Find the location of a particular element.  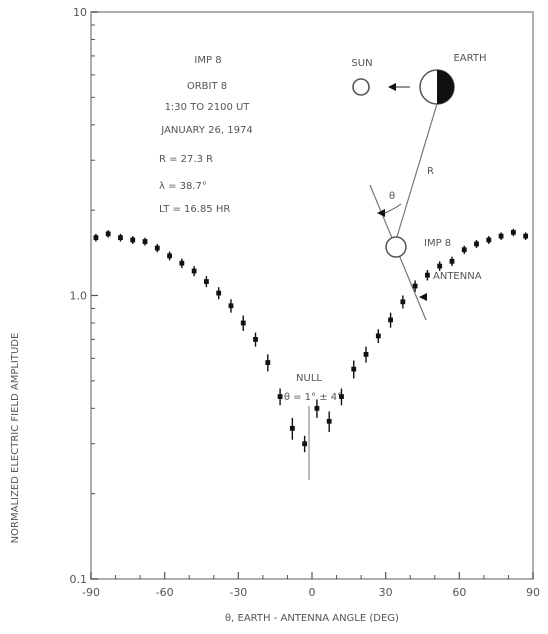

info-param-distance: R = 27.3 R is located at coordinates (186, 159).